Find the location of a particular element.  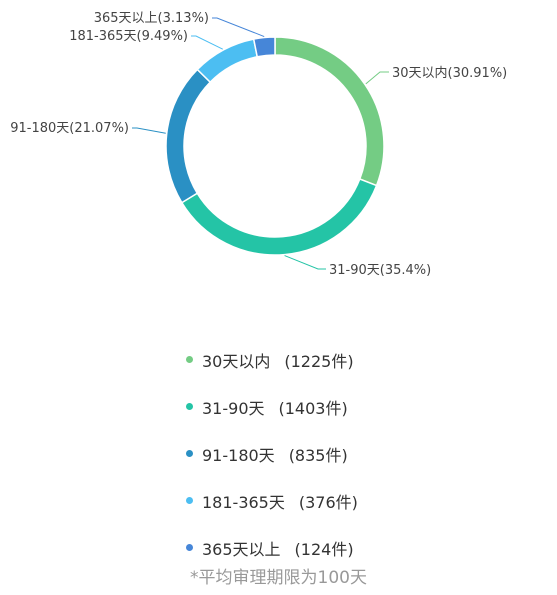

legend-count: (124件) is located at coordinates (324, 549).